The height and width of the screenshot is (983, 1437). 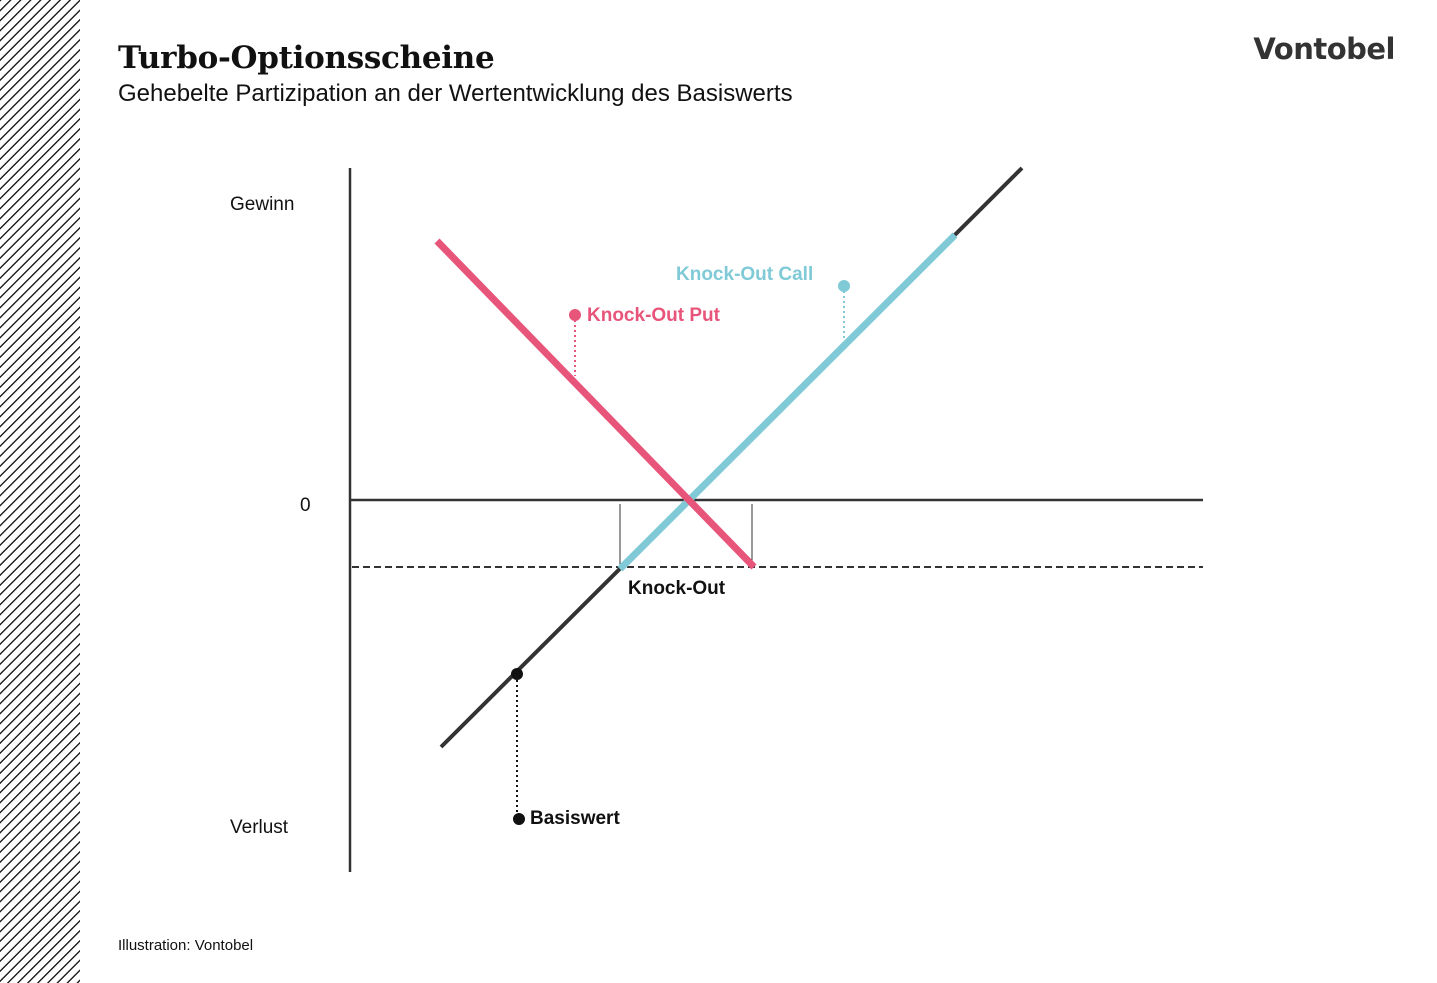 I want to click on knock-out-call-line, so click(x=787, y=402).